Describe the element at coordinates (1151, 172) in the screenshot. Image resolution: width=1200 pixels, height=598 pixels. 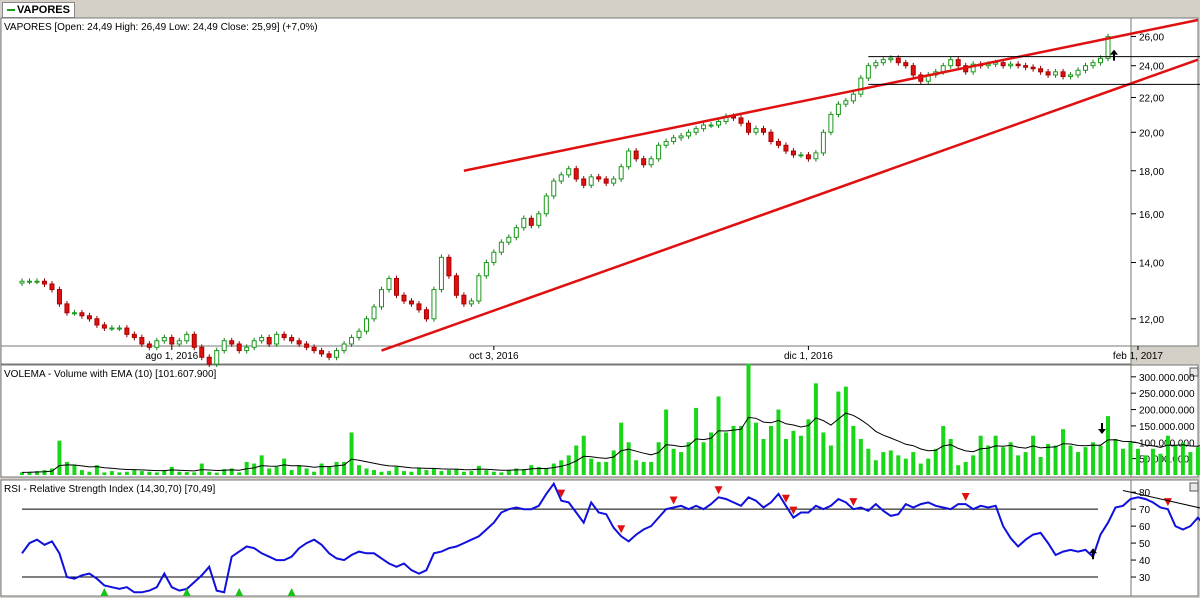
I see `price-axis-label: 18,00` at that location.